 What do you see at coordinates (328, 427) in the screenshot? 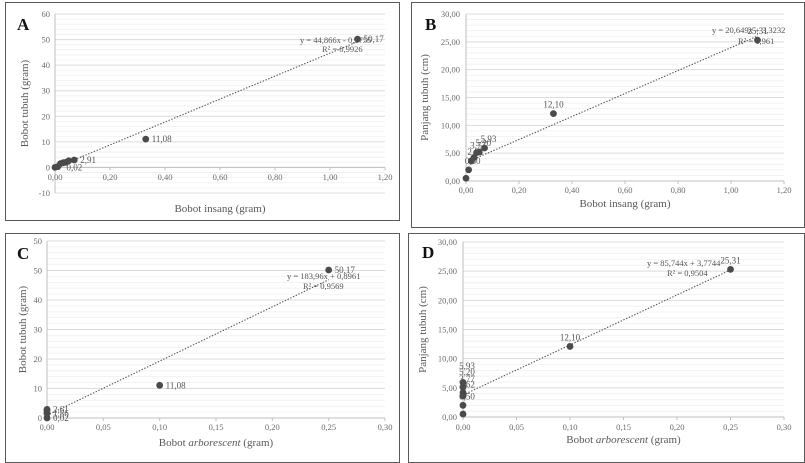
I see `x-tick-label: 0,25` at bounding box center [328, 427].